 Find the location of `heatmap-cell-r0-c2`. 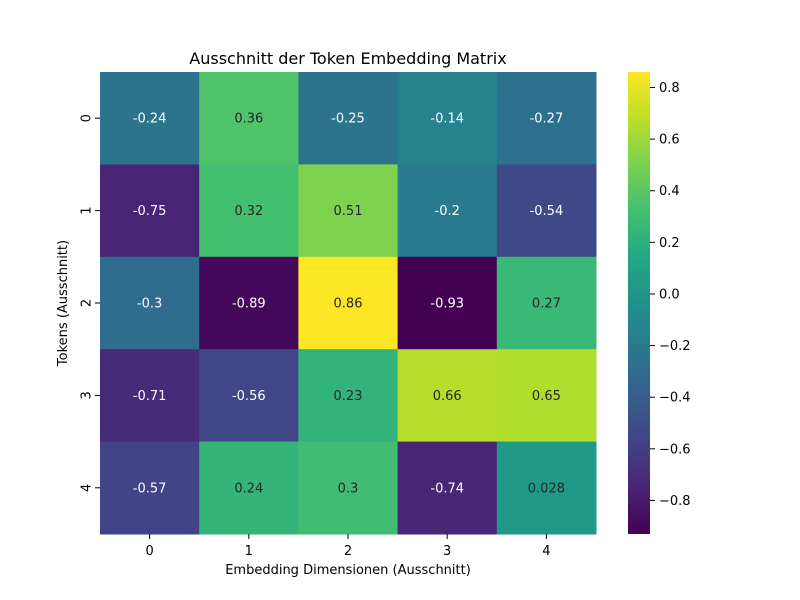

heatmap-cell-r0-c2 is located at coordinates (348, 118).